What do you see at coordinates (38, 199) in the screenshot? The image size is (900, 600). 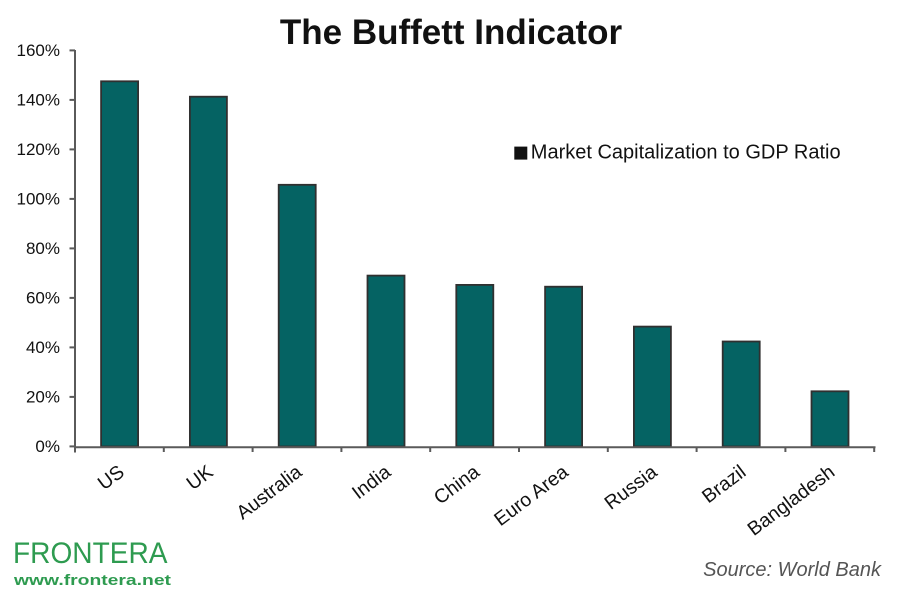 I see `svg-text: 100%` at bounding box center [38, 199].